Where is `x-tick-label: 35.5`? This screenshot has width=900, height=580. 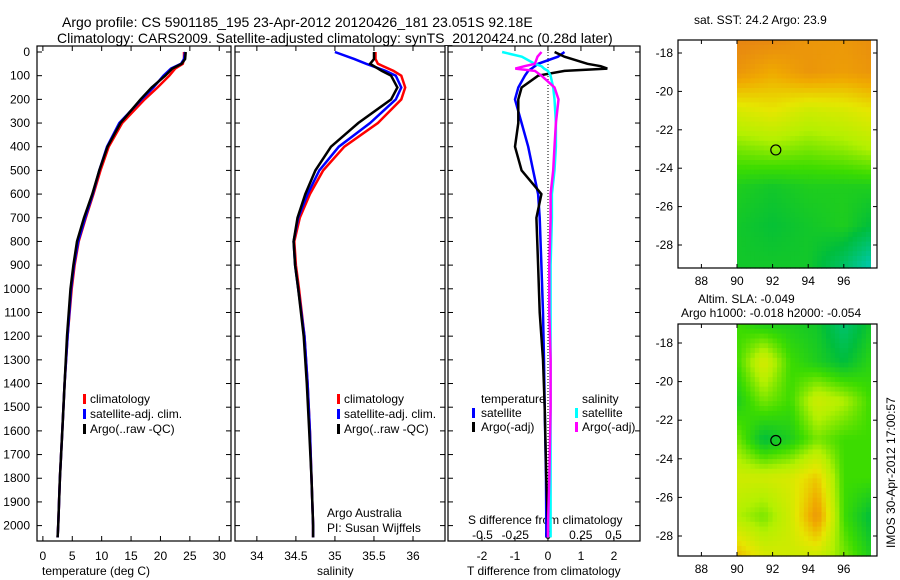 x-tick-label: 35.5 is located at coordinates (374, 556).